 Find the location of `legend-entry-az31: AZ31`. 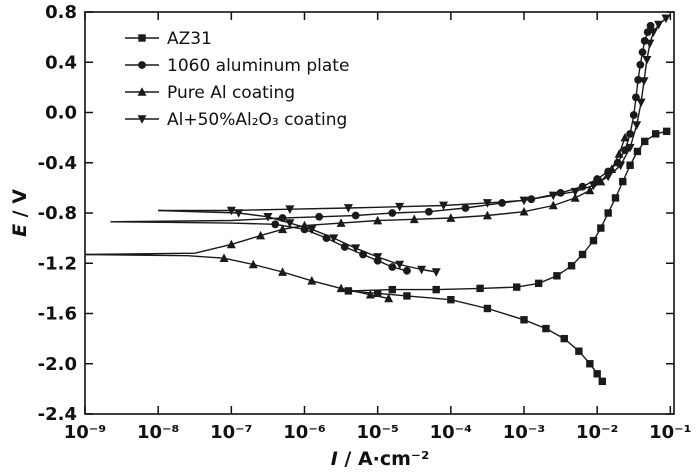

legend-entry-az31: AZ31 is located at coordinates (168, 39).